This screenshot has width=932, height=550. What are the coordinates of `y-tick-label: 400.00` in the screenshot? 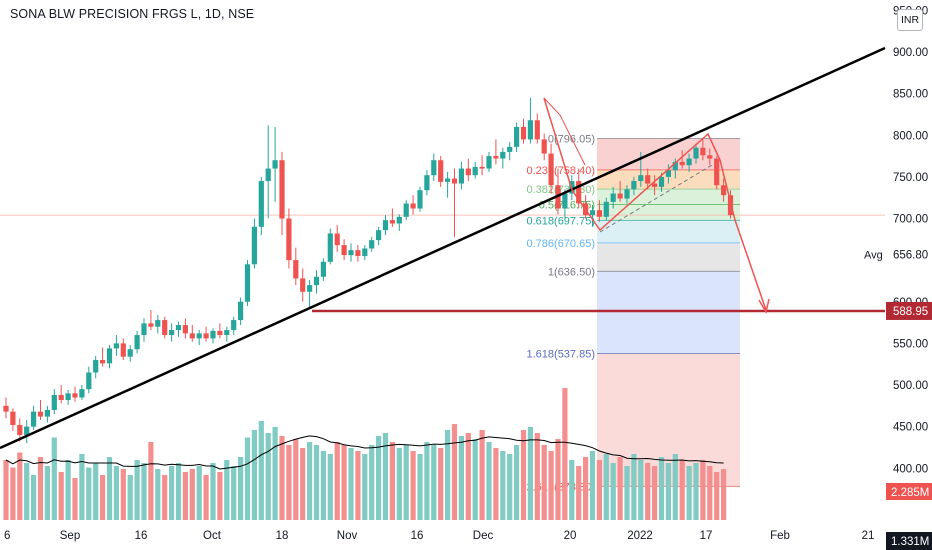 It's located at (910, 469).